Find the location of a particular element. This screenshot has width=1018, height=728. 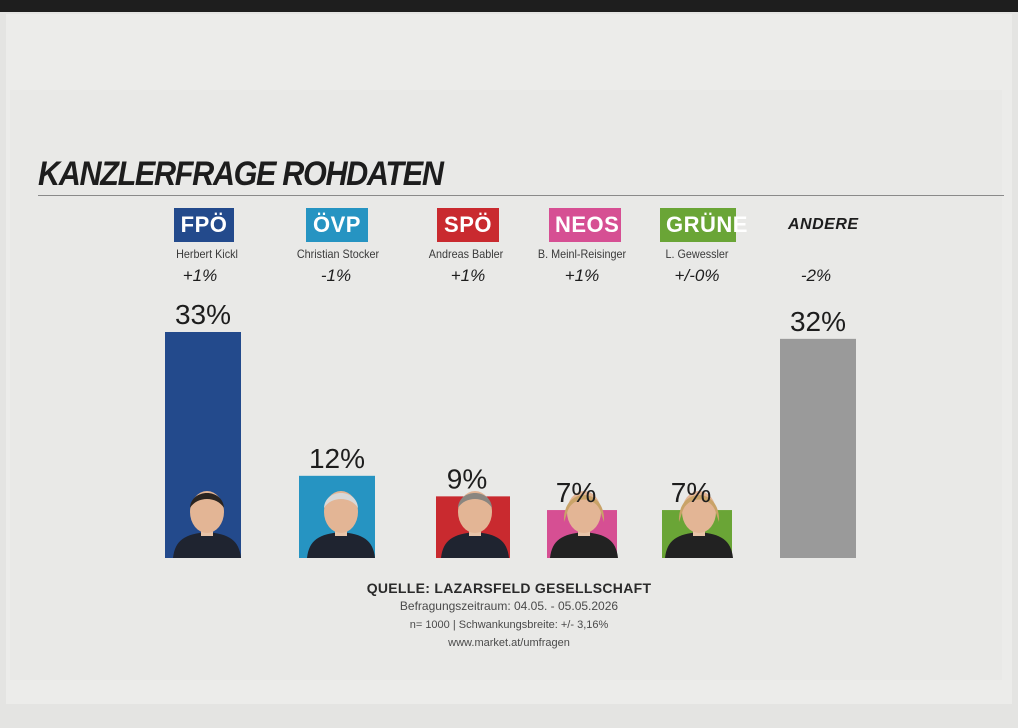

party-label-oevp: ÖVP is located at coordinates (337, 225).